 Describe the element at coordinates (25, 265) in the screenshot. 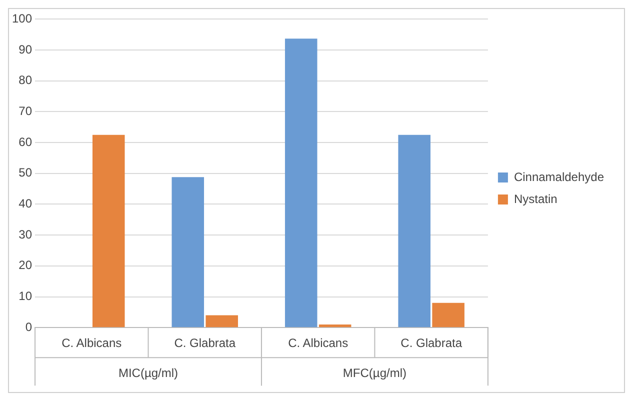

I see `y-tick-label: 20` at that location.